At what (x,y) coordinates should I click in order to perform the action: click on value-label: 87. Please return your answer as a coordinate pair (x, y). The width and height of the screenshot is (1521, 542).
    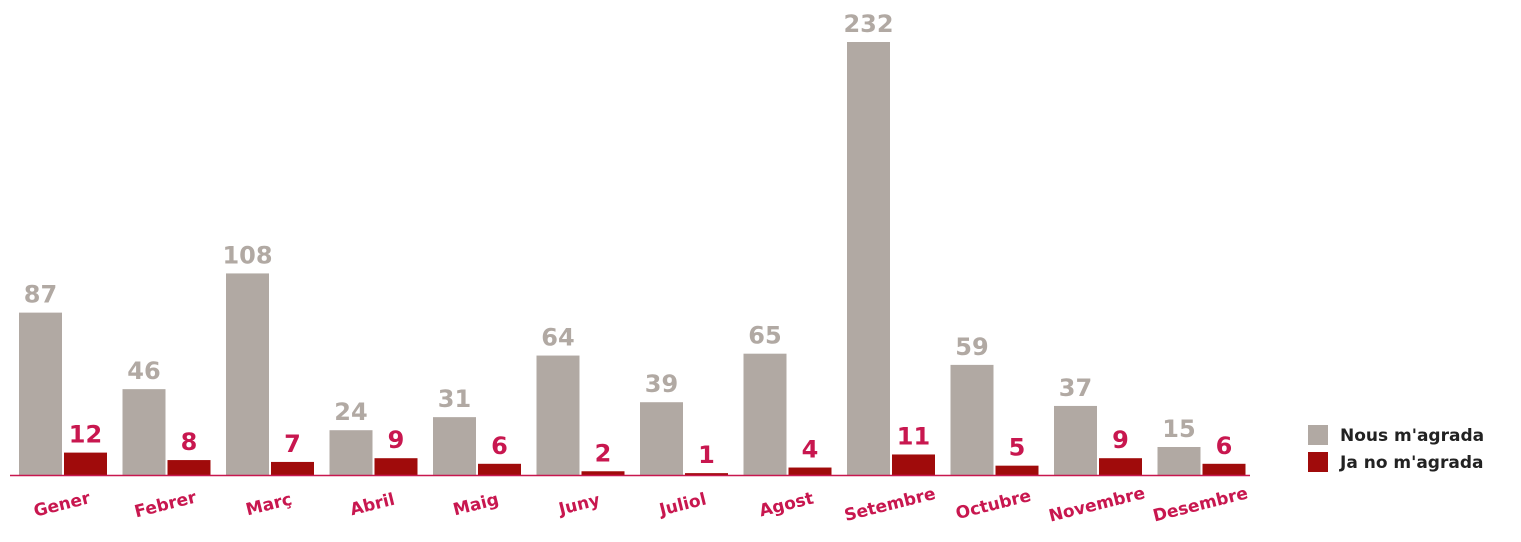
    Looking at the image, I should click on (40, 295).